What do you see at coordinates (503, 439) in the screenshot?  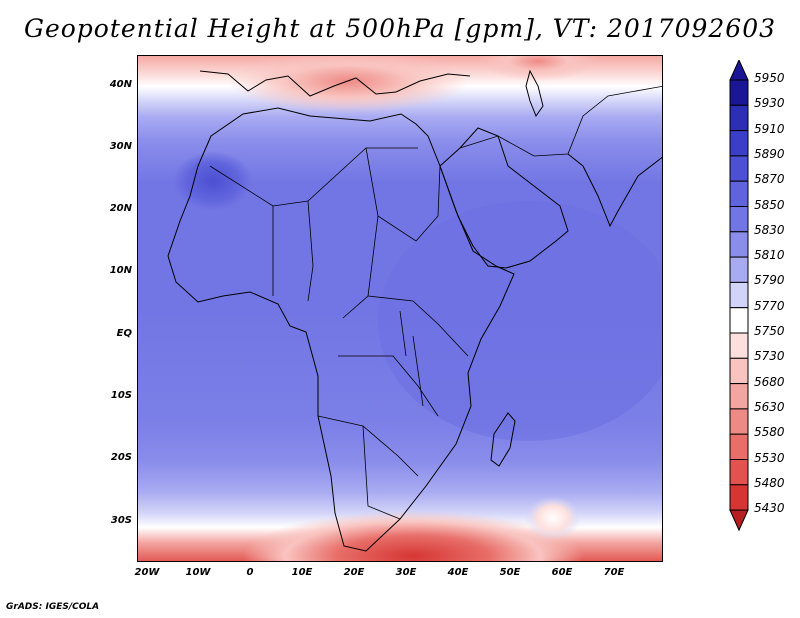 I see `madagascar-coastline` at bounding box center [503, 439].